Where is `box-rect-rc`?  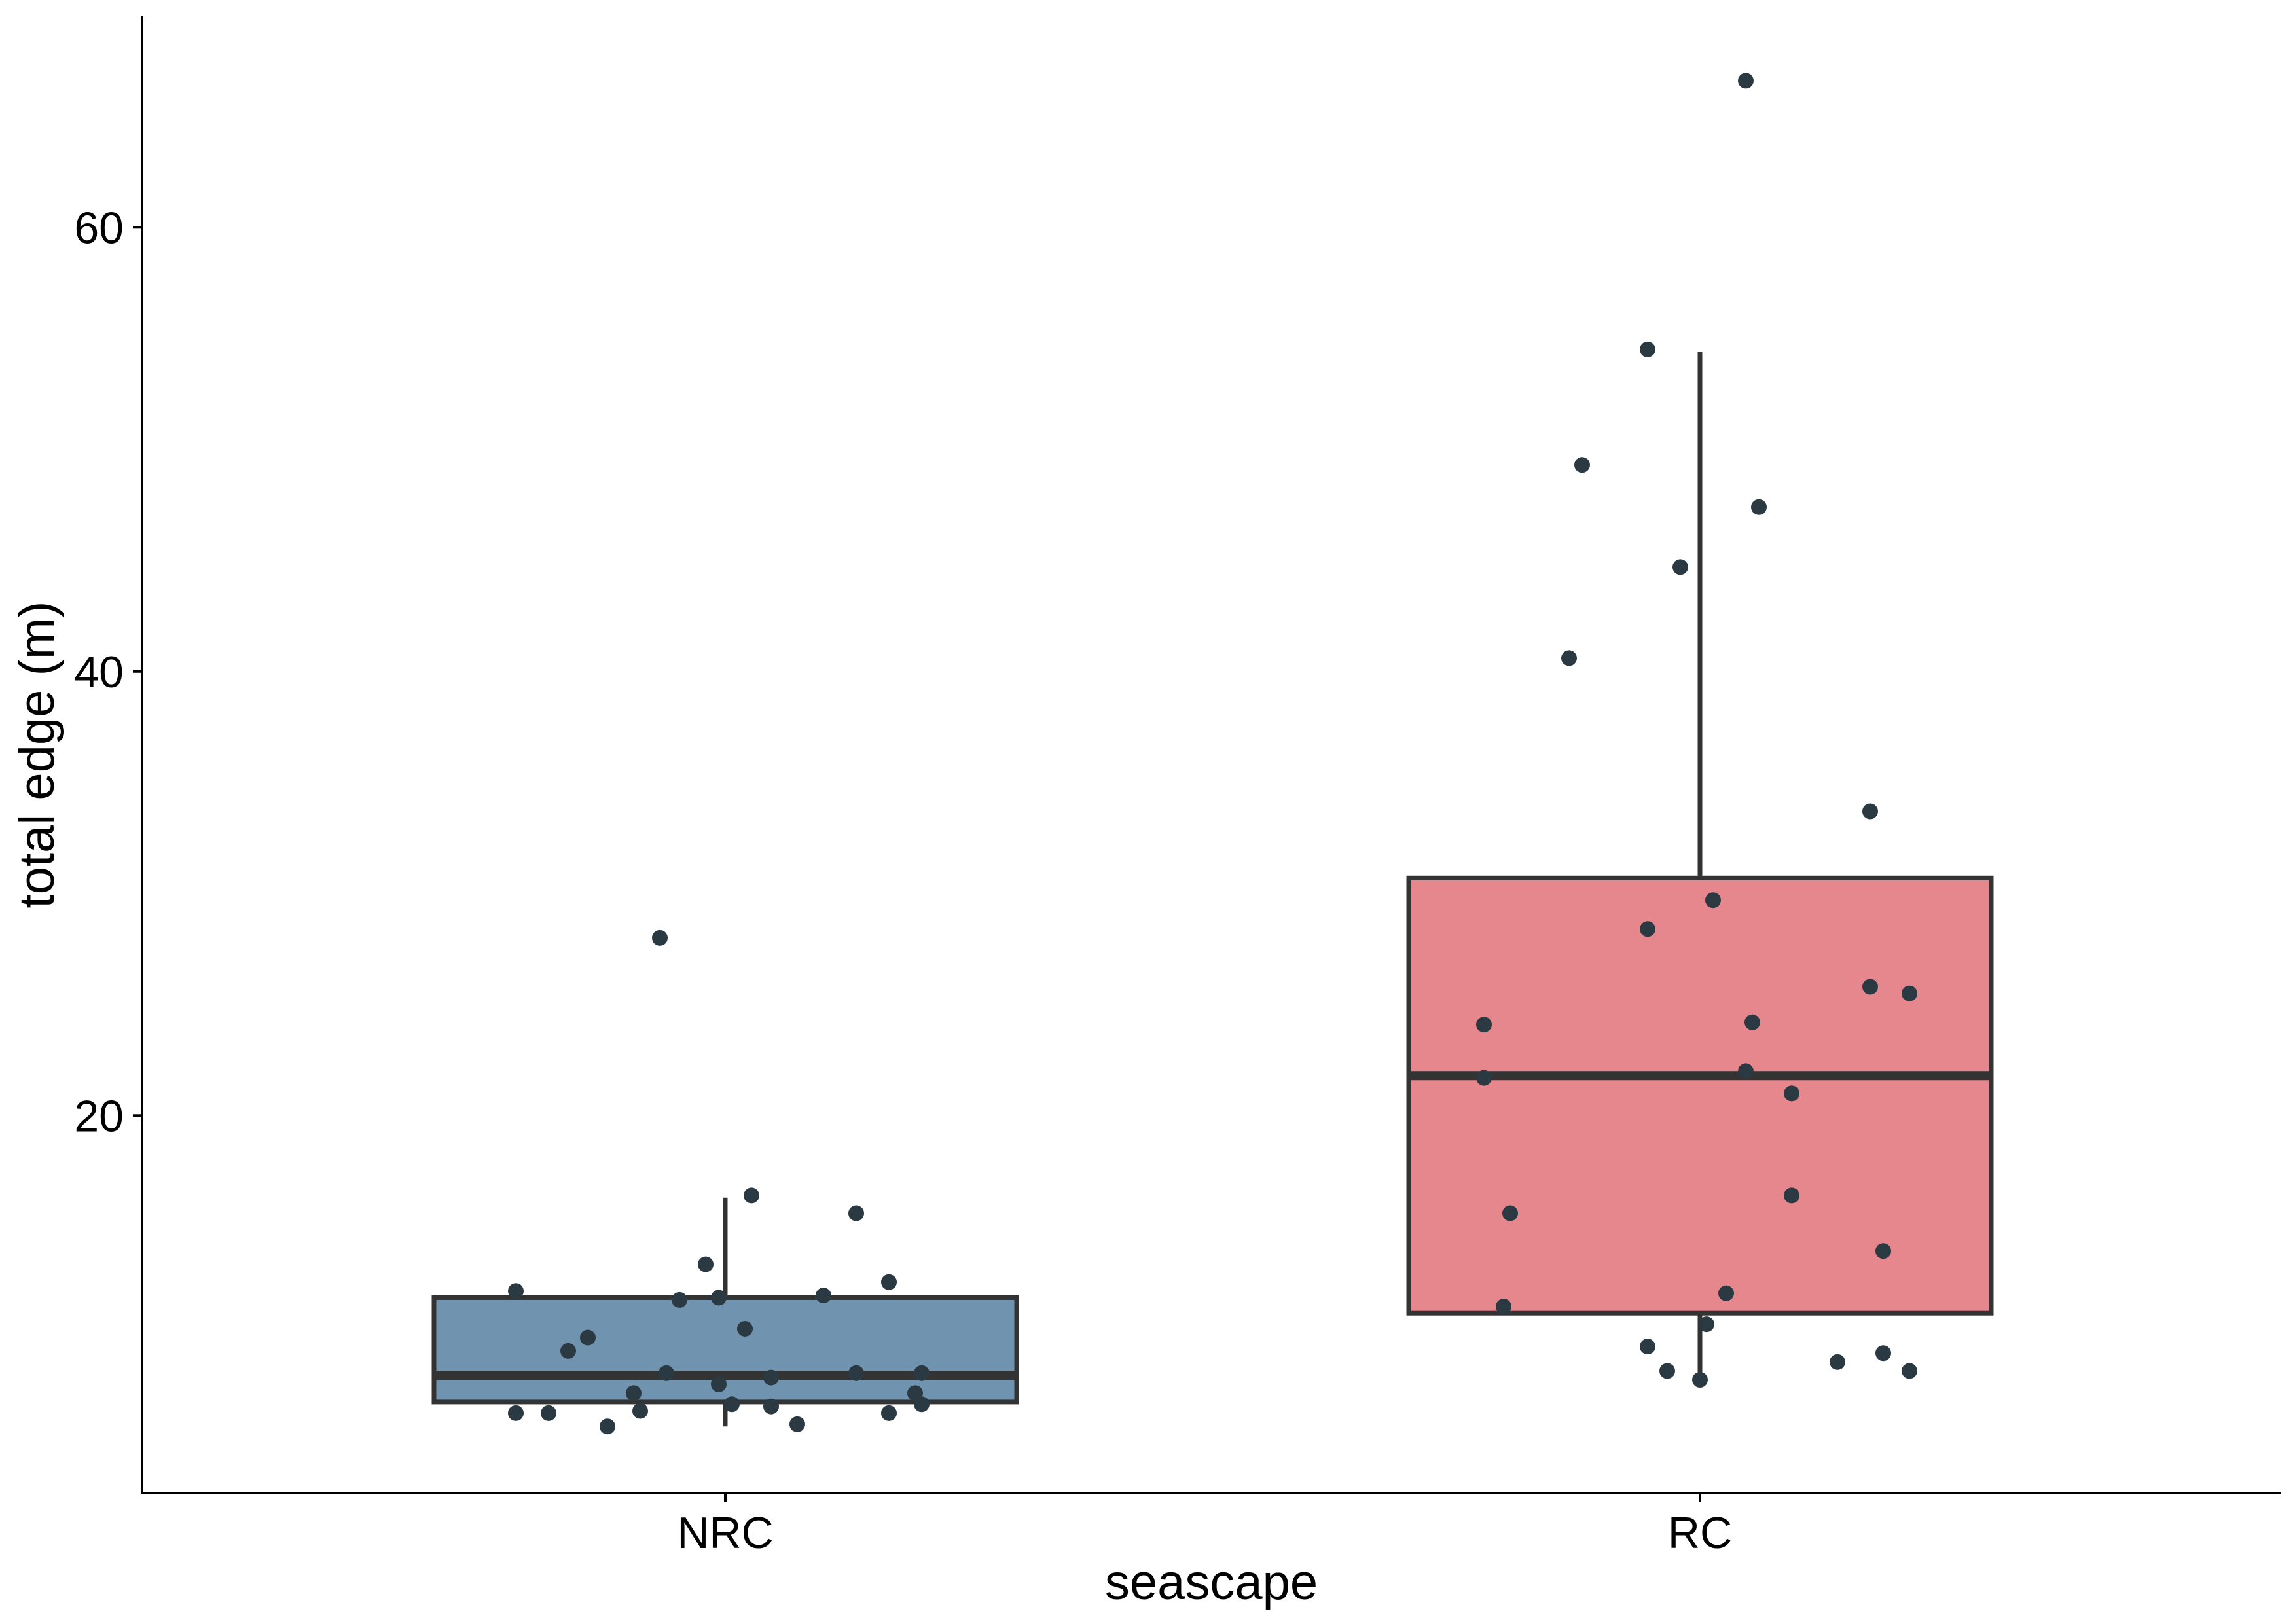
box-rect-rc is located at coordinates (1700, 1095).